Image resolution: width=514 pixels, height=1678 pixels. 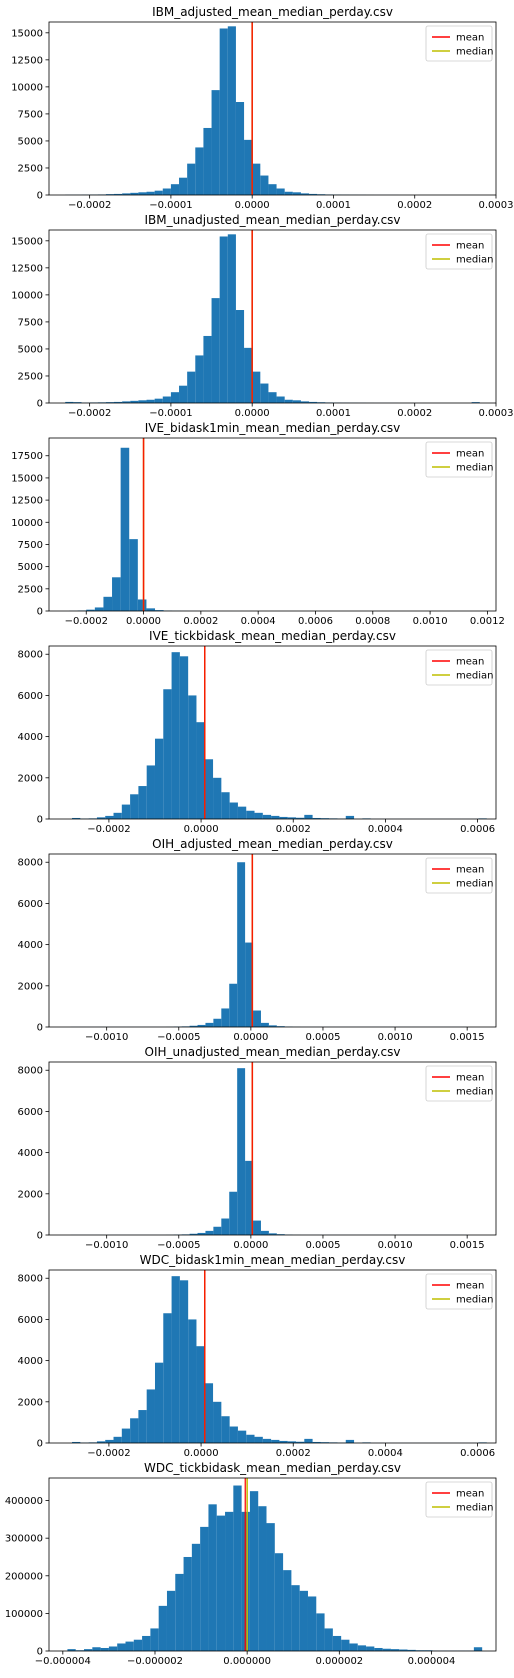 I want to click on y-tick-label: 2500, so click(x=30, y=376).